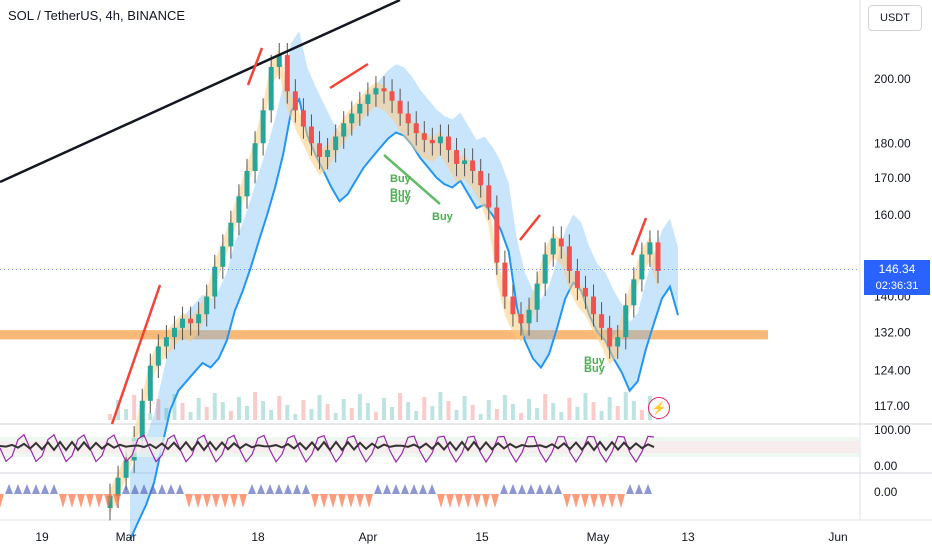 Image resolution: width=932 pixels, height=555 pixels. What do you see at coordinates (659, 408) in the screenshot?
I see `lightning-icon: ⚡` at bounding box center [659, 408].